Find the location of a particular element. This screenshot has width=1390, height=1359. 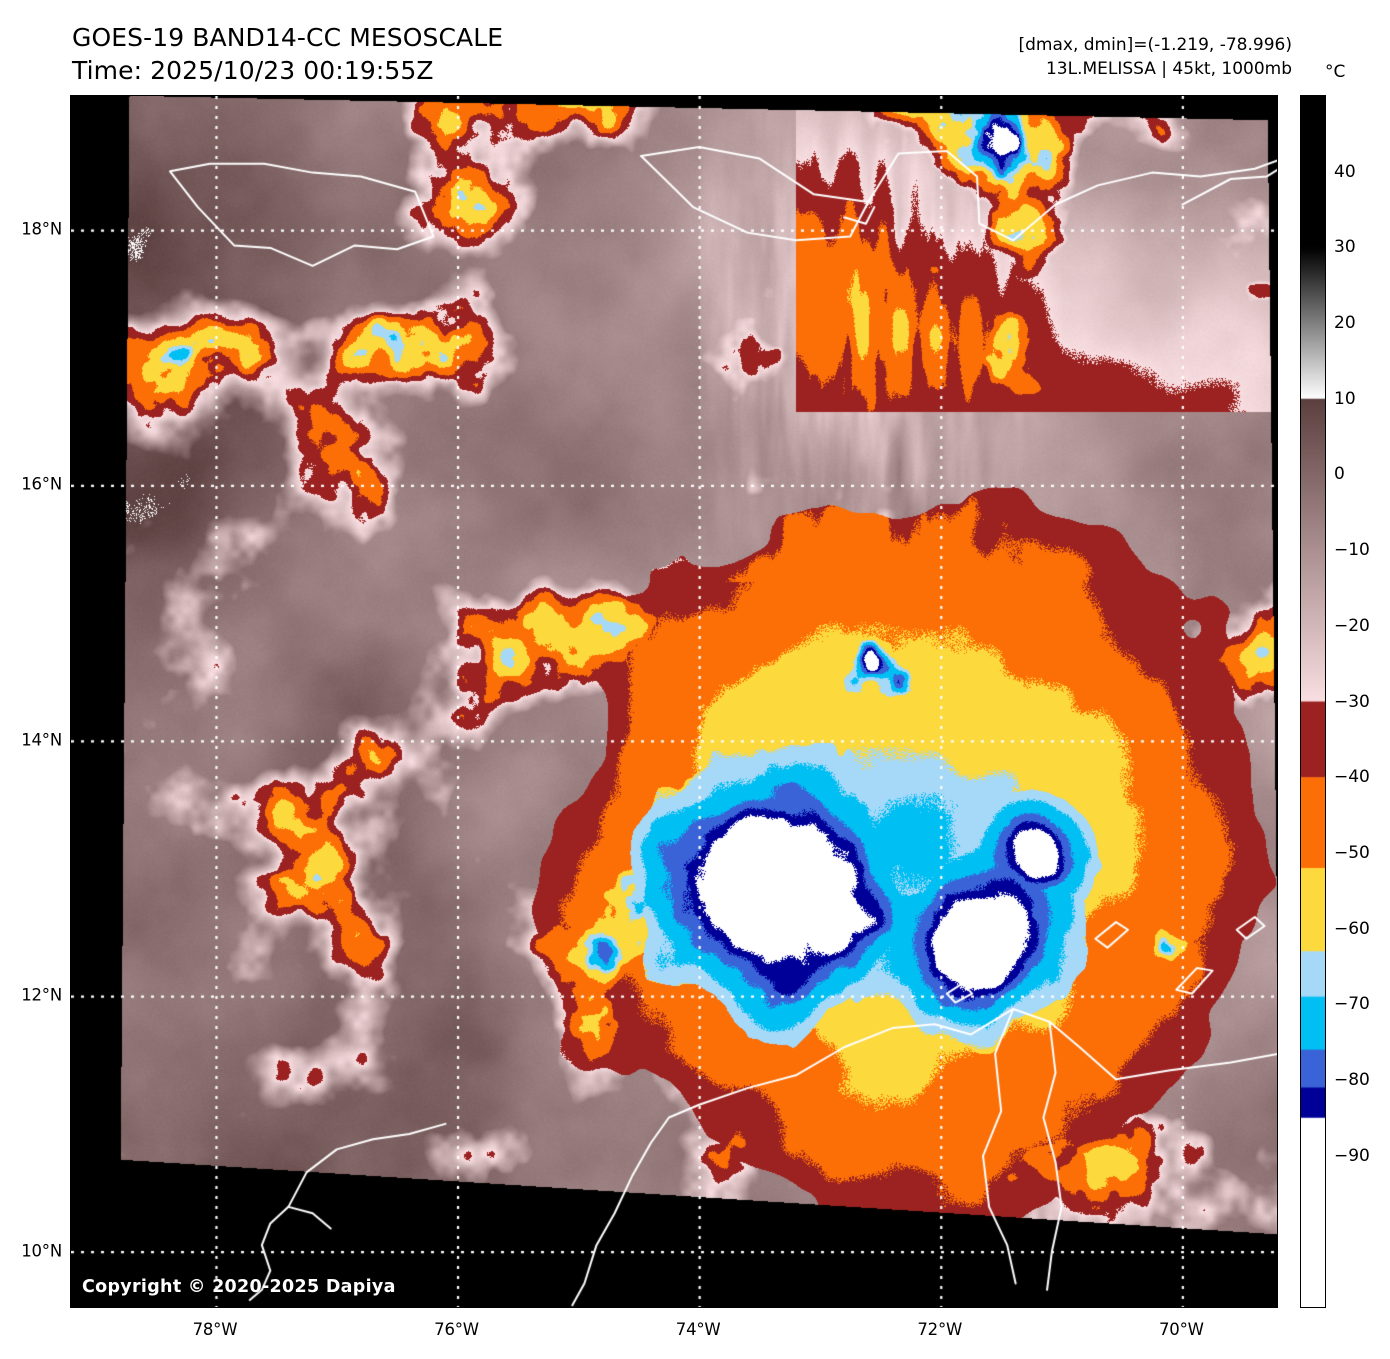

colorbar-tick-label: −10 is located at coordinates (1352, 550).